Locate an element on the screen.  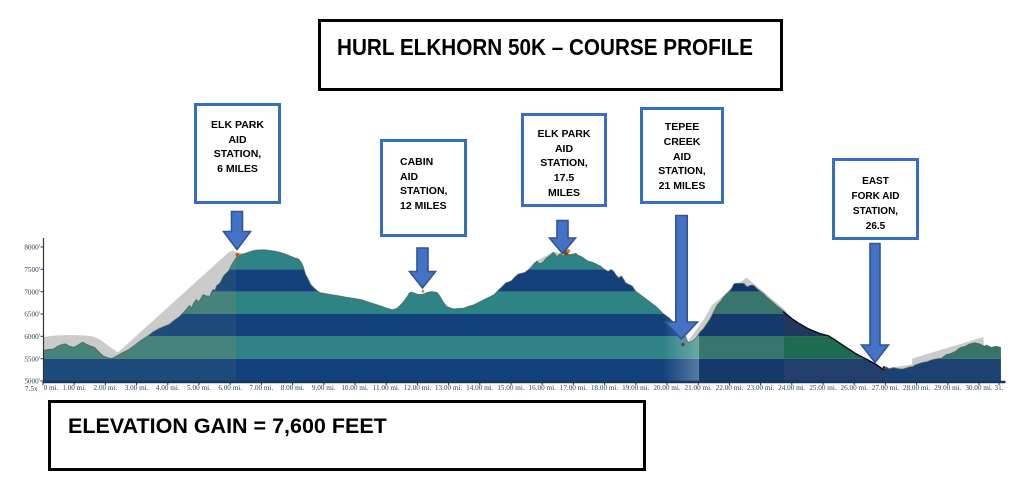
svg-text: 21.00 mi. is located at coordinates (699, 388).